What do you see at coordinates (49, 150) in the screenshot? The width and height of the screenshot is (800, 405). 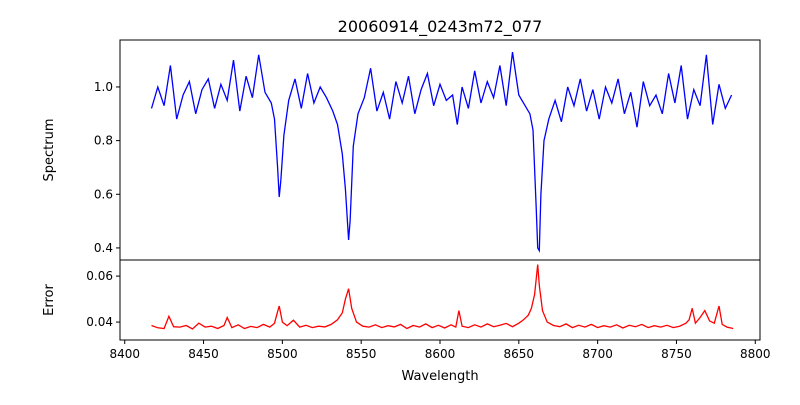 I see `top-y-axis-label: Spectrum` at bounding box center [49, 150].